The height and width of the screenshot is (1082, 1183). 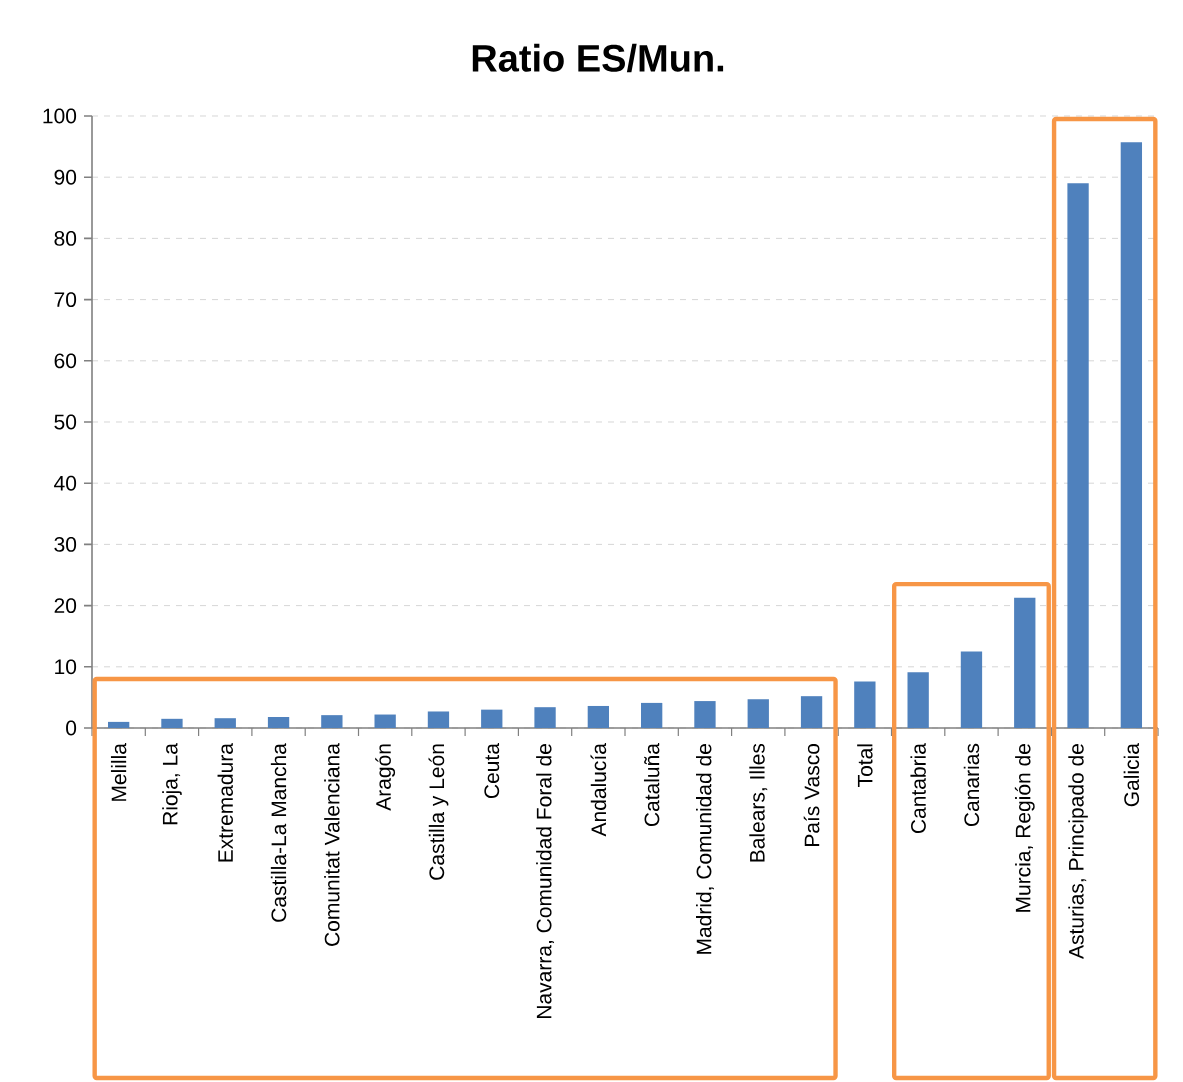 What do you see at coordinates (65, 422) in the screenshot?
I see `y-tick-label: 50` at bounding box center [65, 422].